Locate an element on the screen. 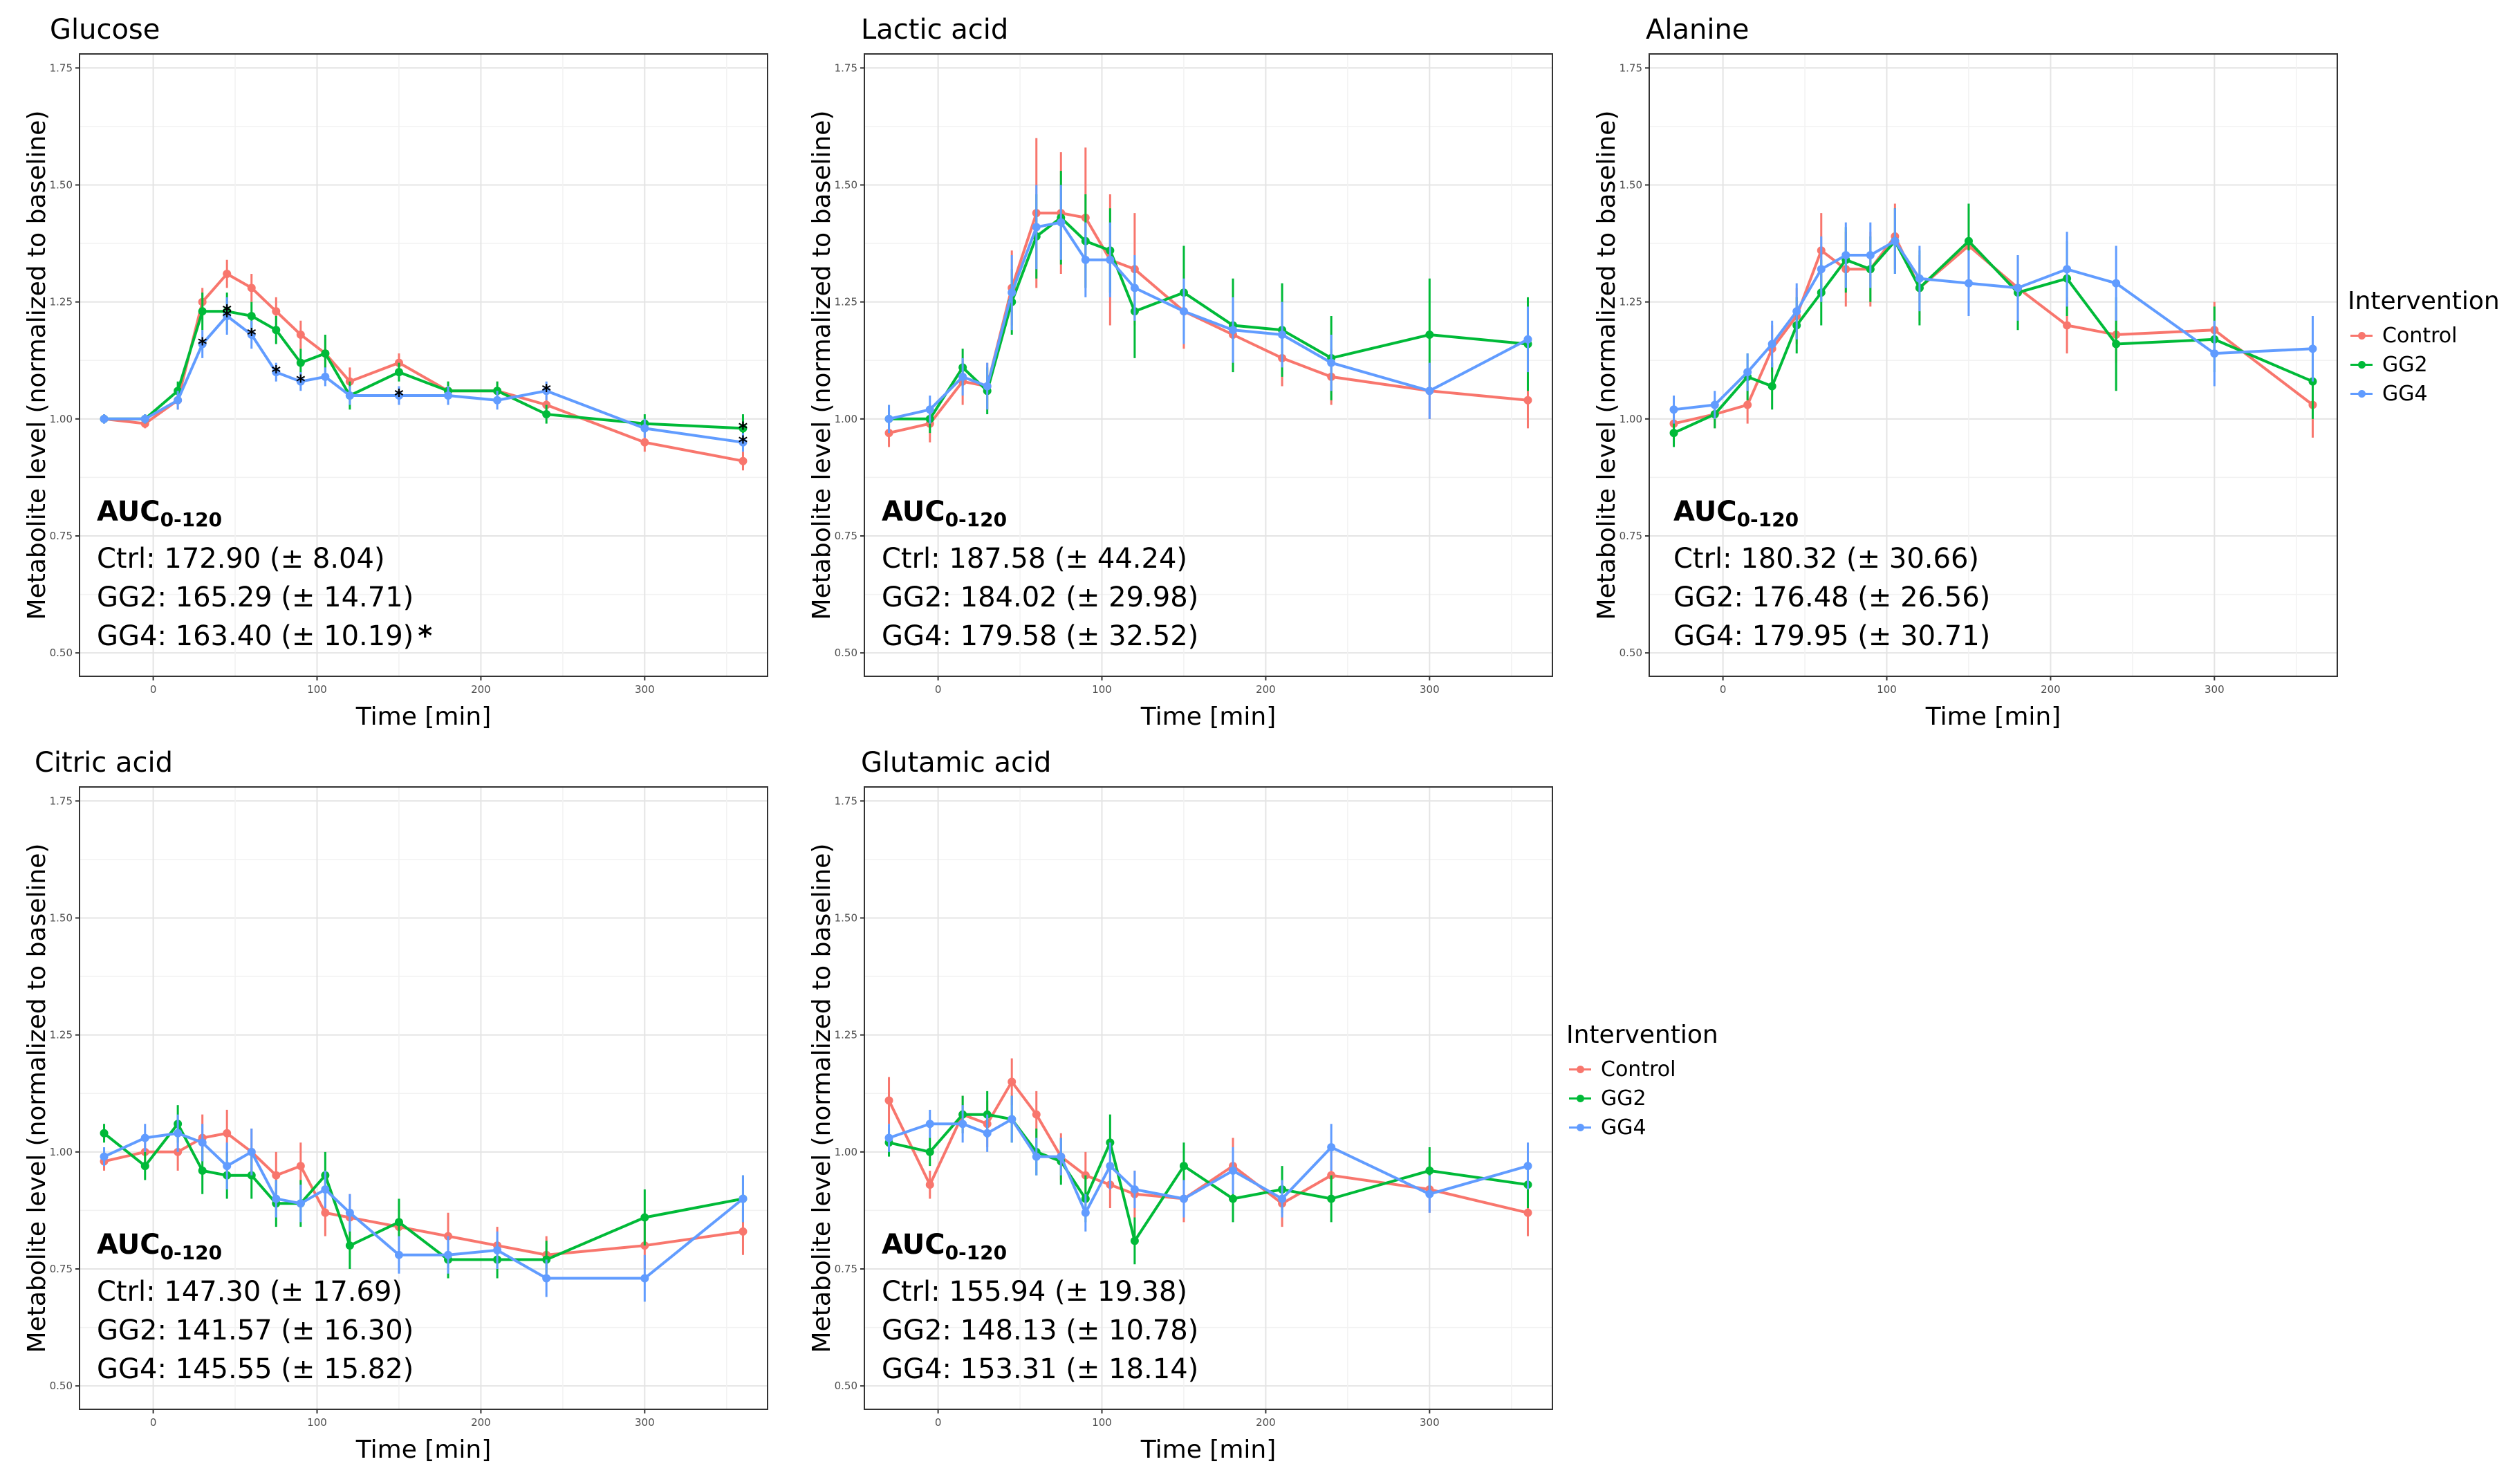 The height and width of the screenshot is (1484, 2515). x-tick-label: 300 is located at coordinates (645, 1422).